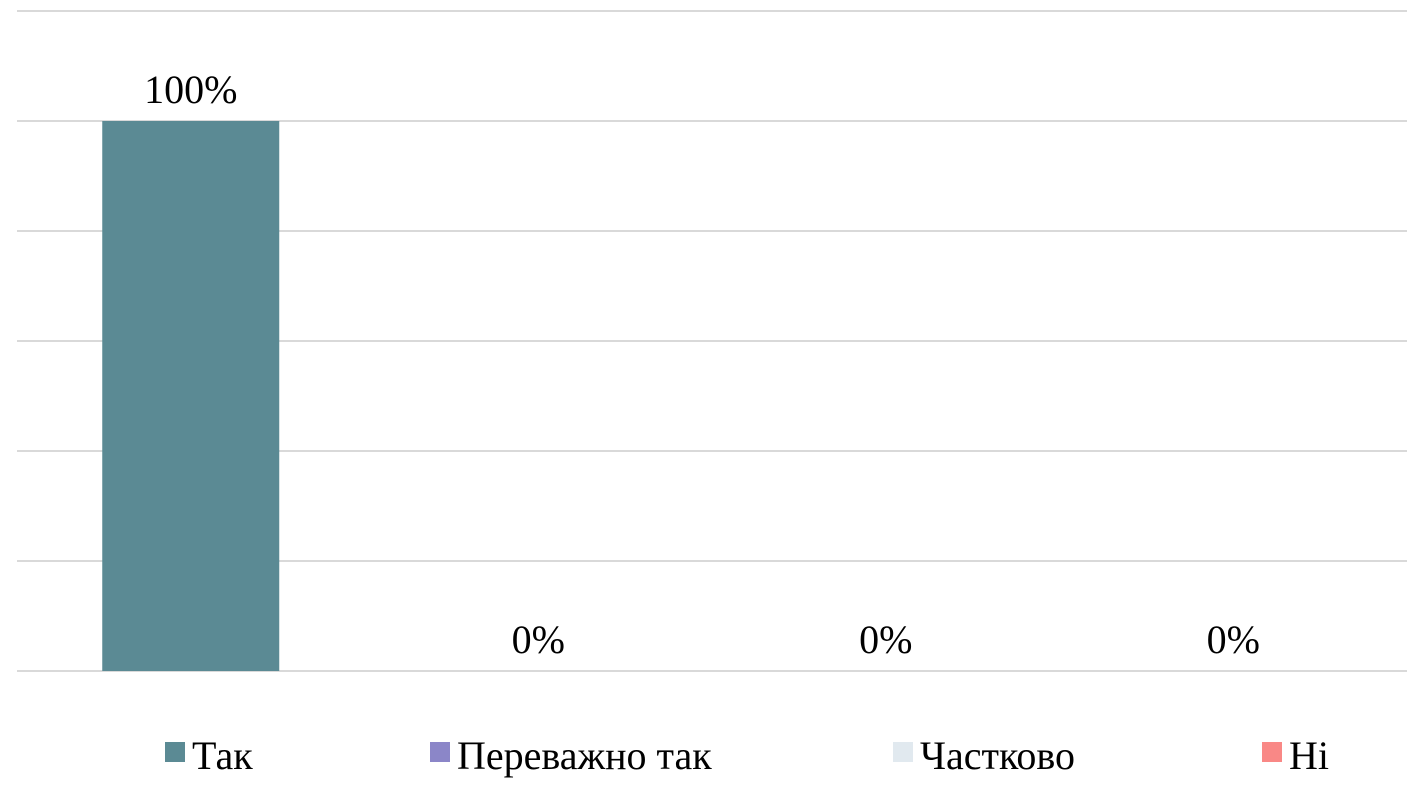  I want to click on legend-label-4: Ні, so click(1309, 755).